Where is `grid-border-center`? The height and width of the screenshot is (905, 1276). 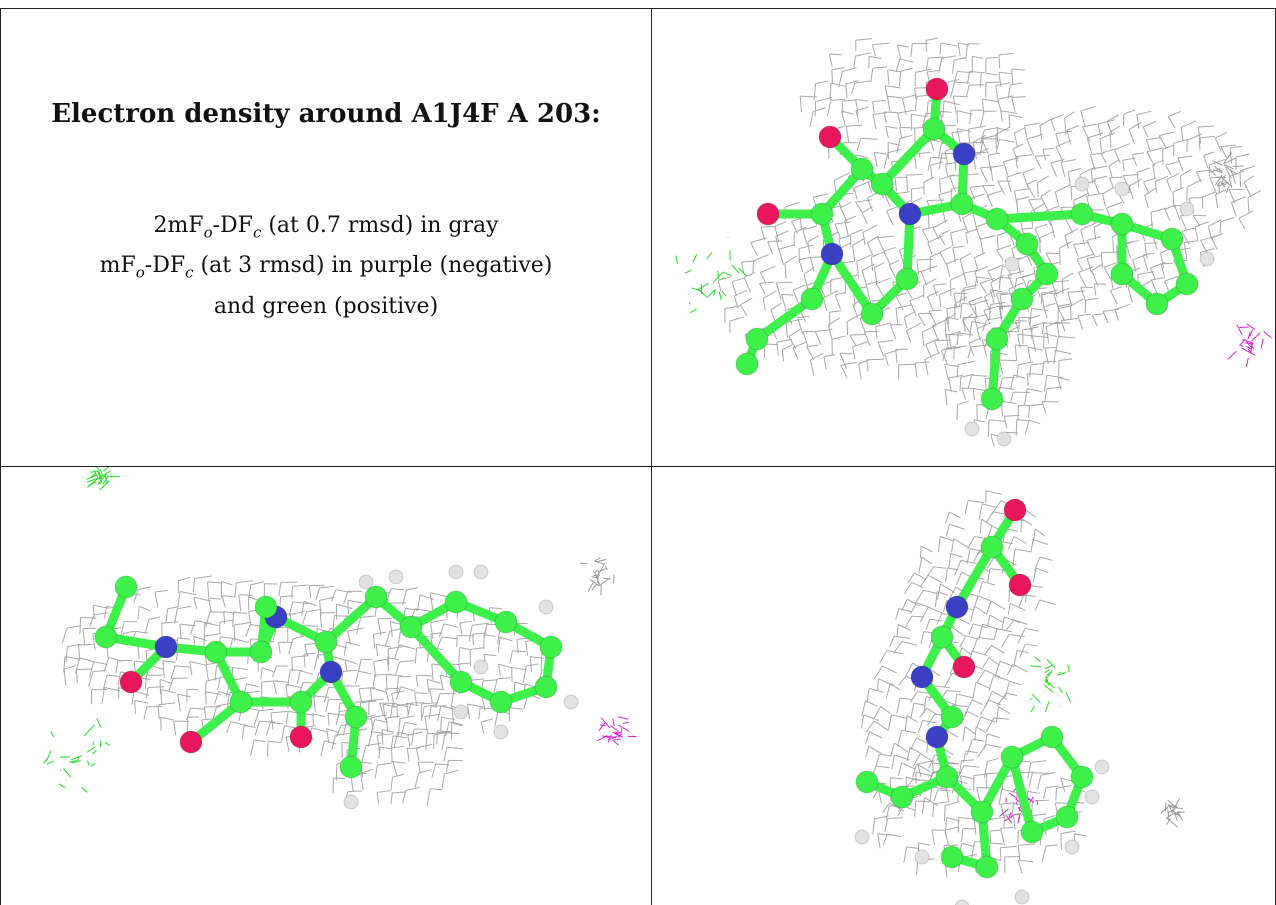 grid-border-center is located at coordinates (651, 456).